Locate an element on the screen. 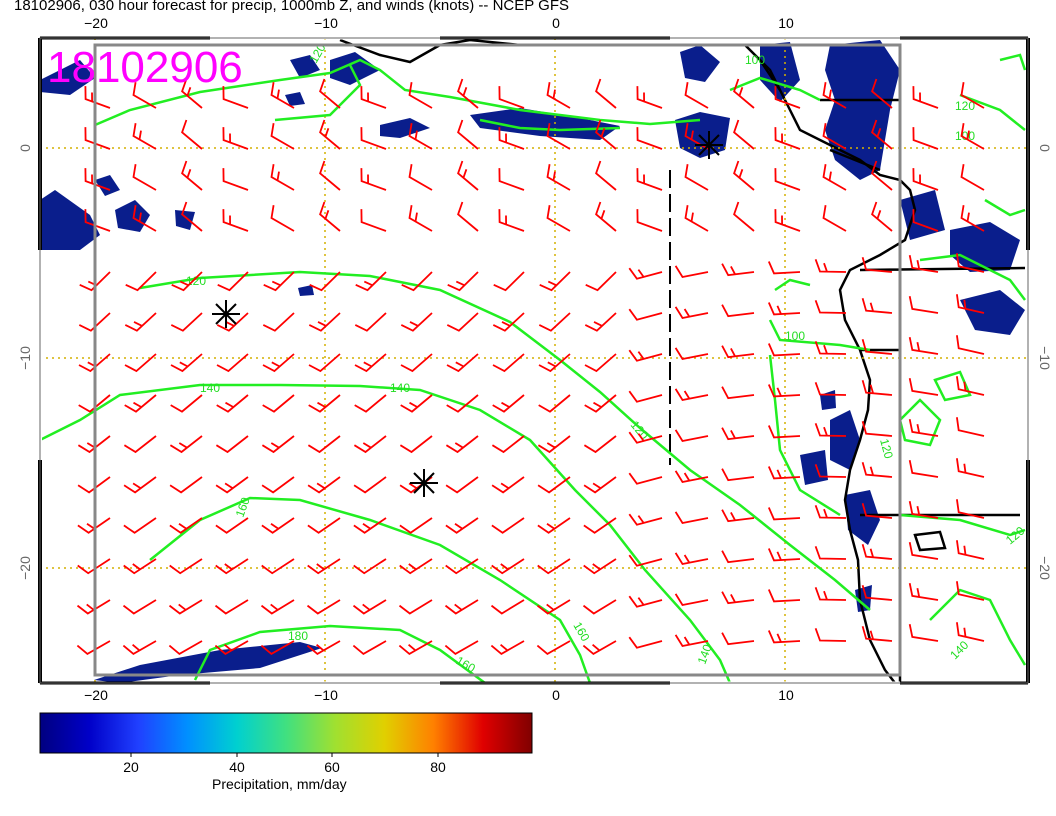  colorbar-title: Precipitation, mm/day is located at coordinates (279, 784).